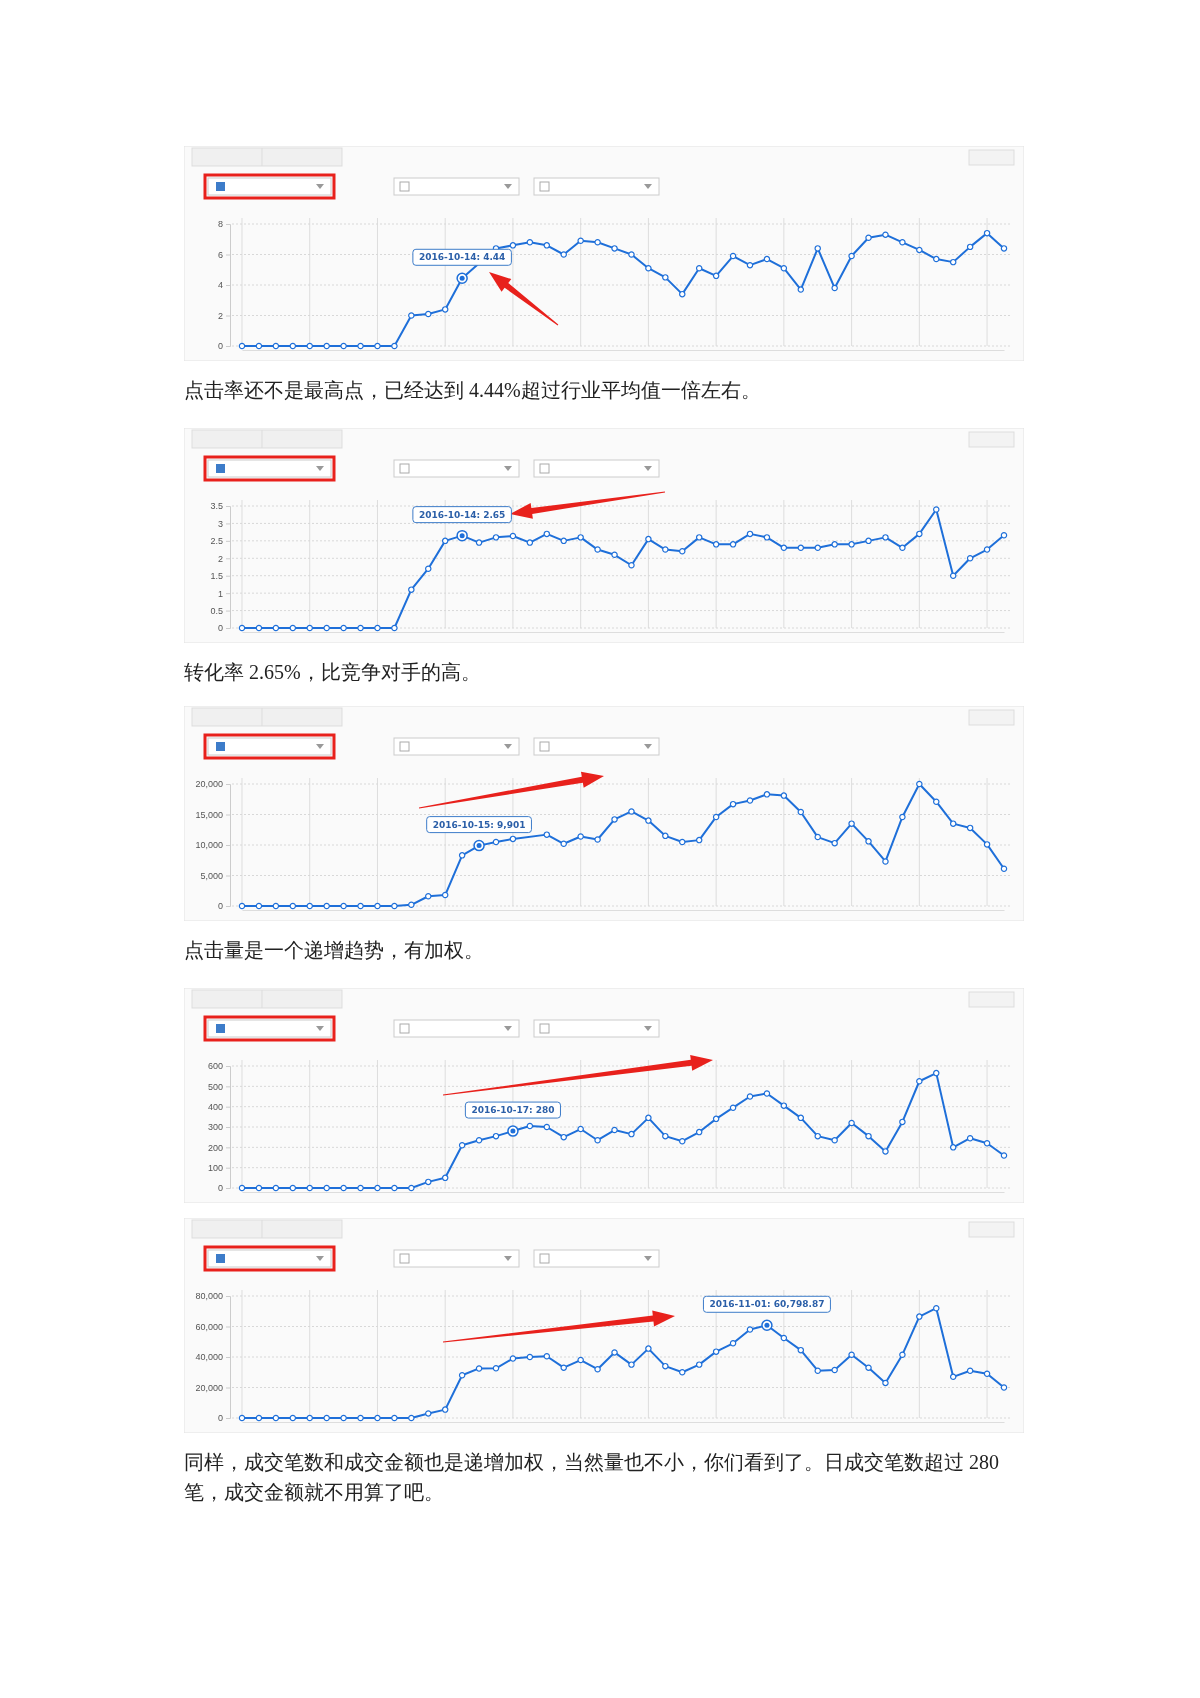 Image resolution: width=1200 pixels, height=1698 pixels. I want to click on y-tick-label: 3, so click(220, 523).